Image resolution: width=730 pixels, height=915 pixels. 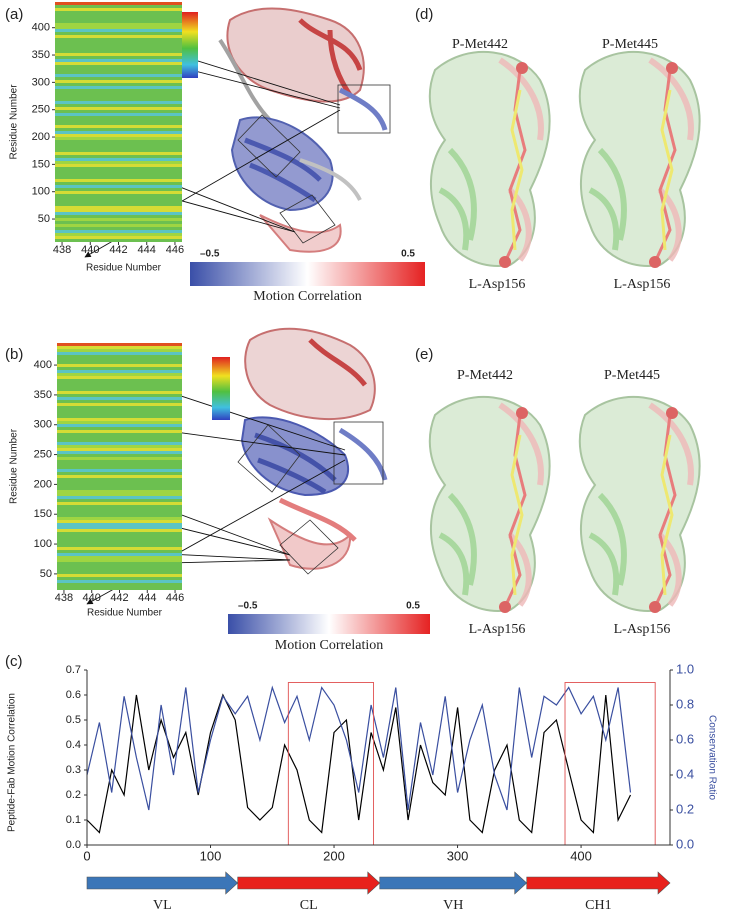 I want to click on y-tick-label: 0.0, so click(x=73, y=845).